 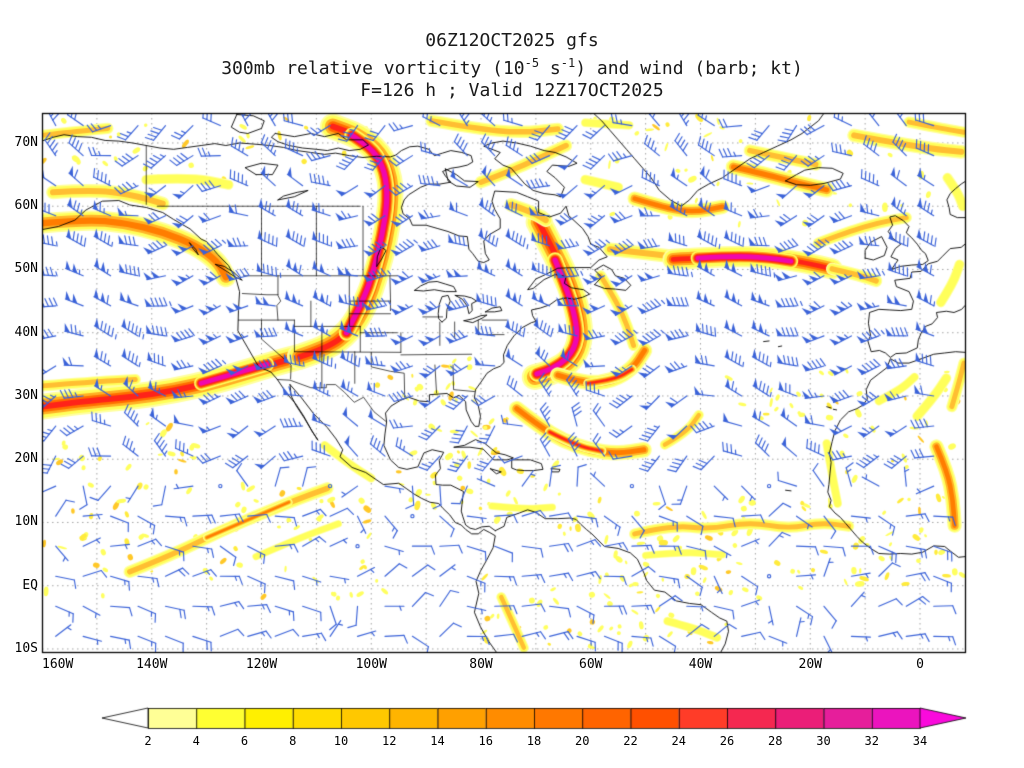 What do you see at coordinates (437, 741) in the screenshot?
I see `colorbar-tick-label: 14` at bounding box center [437, 741].